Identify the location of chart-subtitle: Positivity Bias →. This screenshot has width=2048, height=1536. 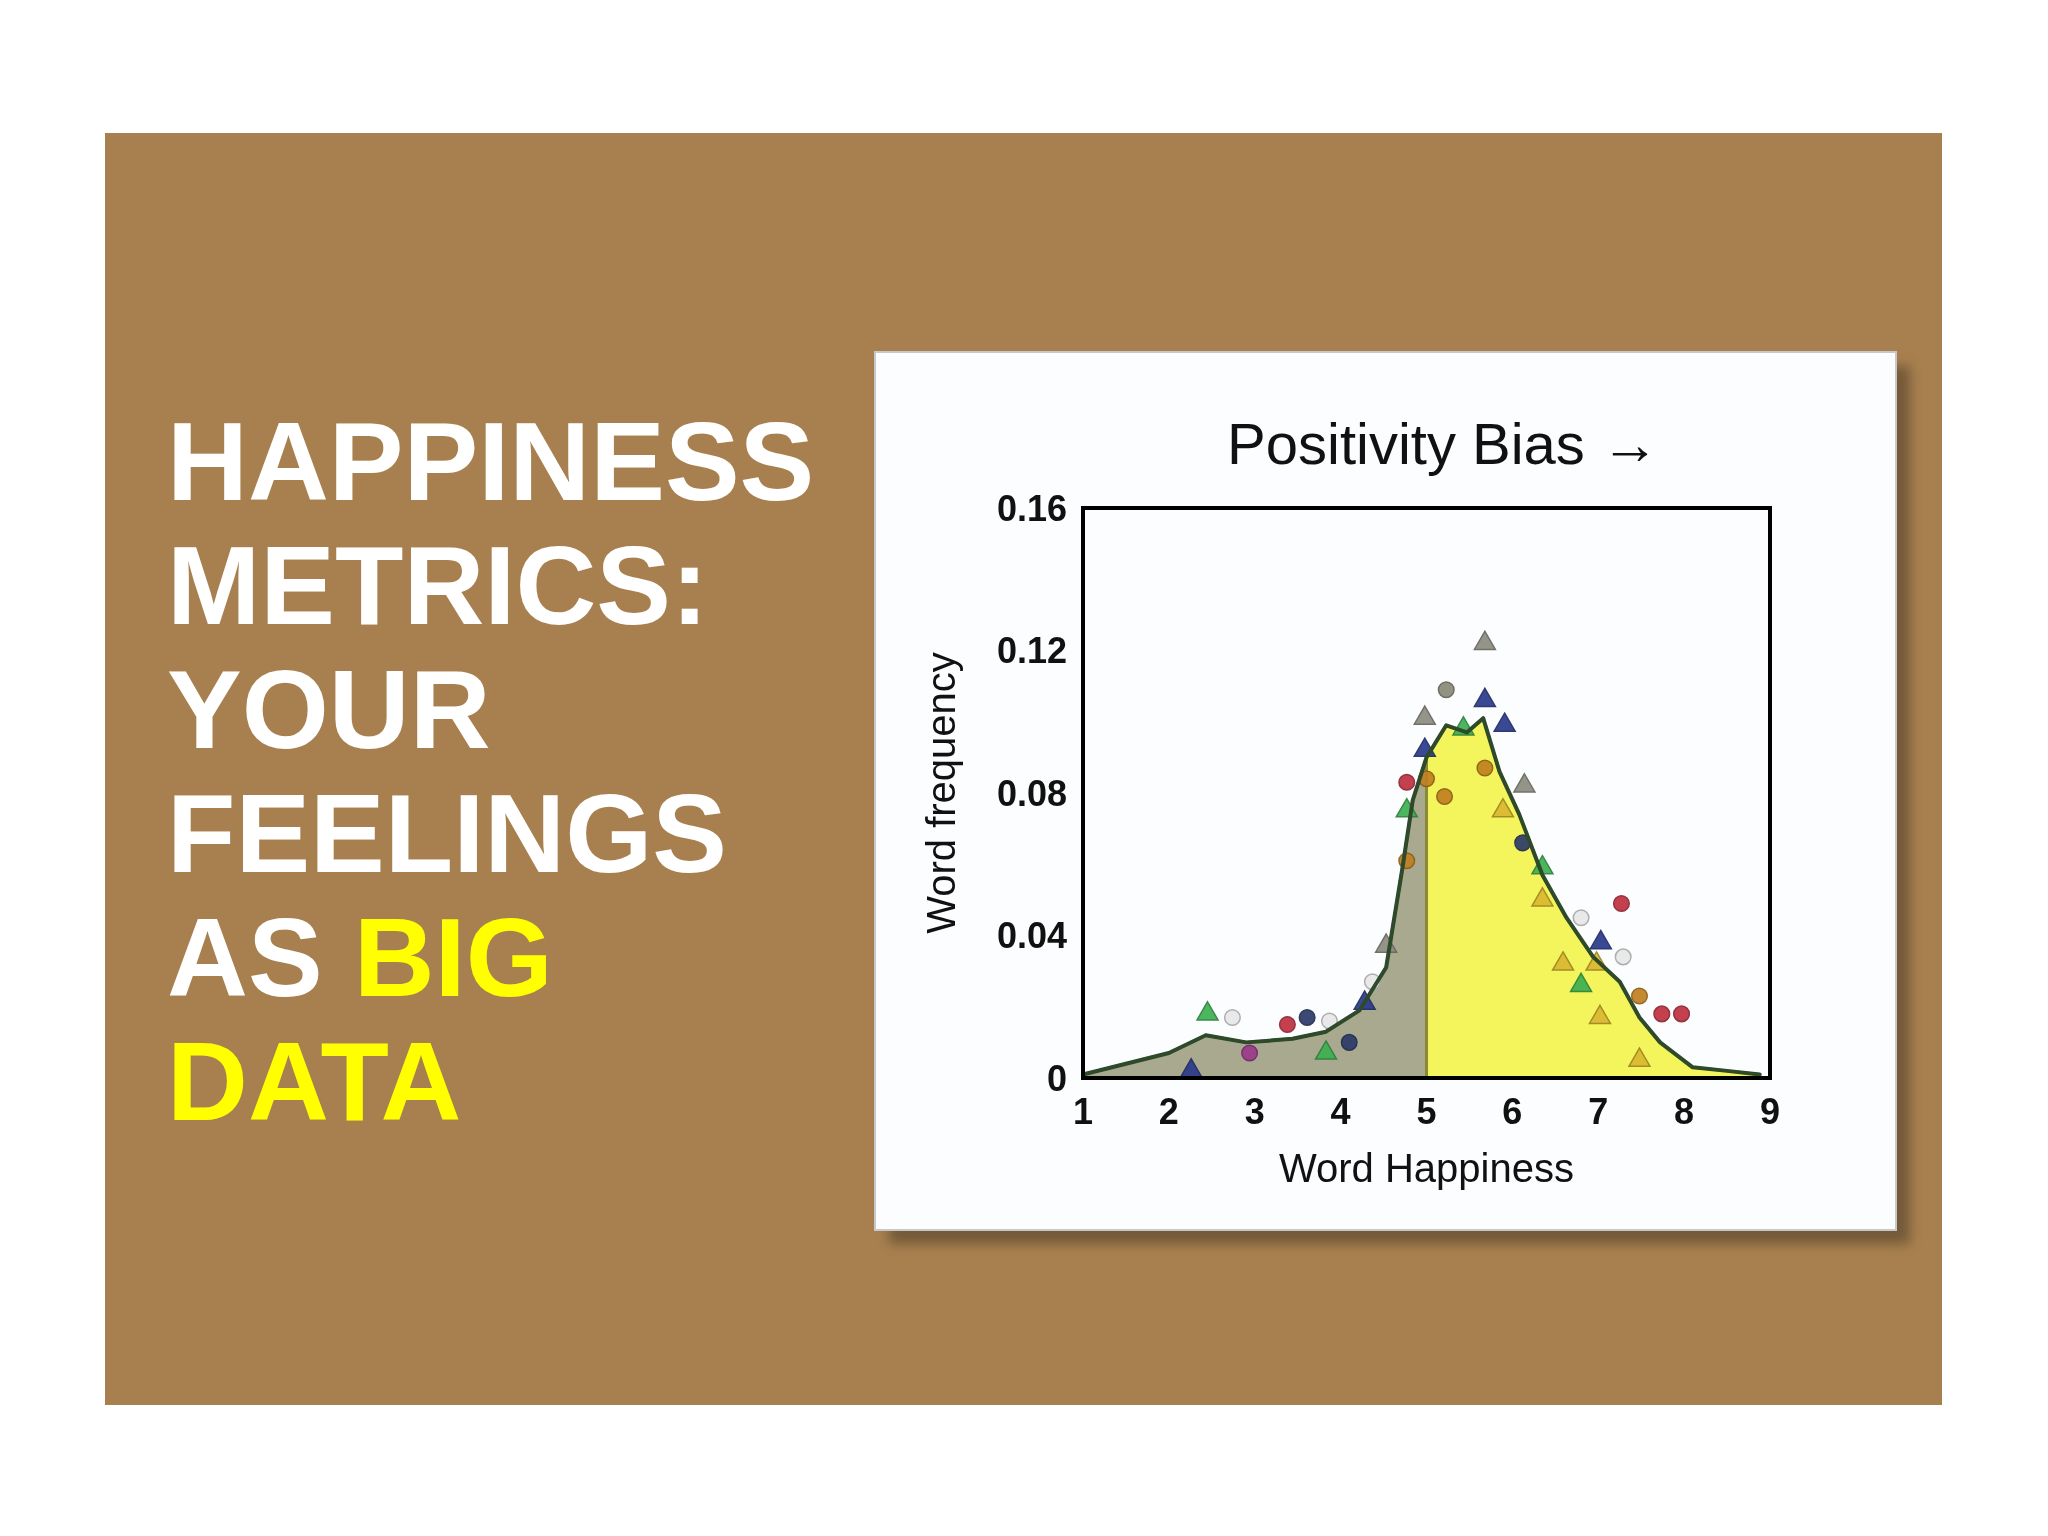
(1443, 443).